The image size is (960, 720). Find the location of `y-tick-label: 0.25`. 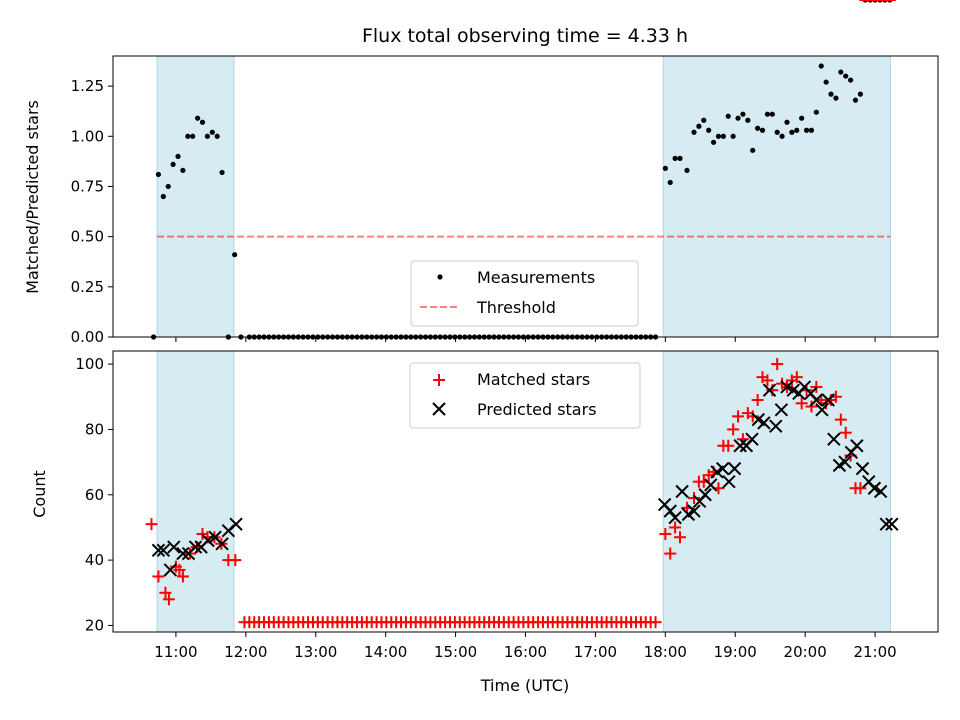

y-tick-label: 0.25 is located at coordinates (87, 287).